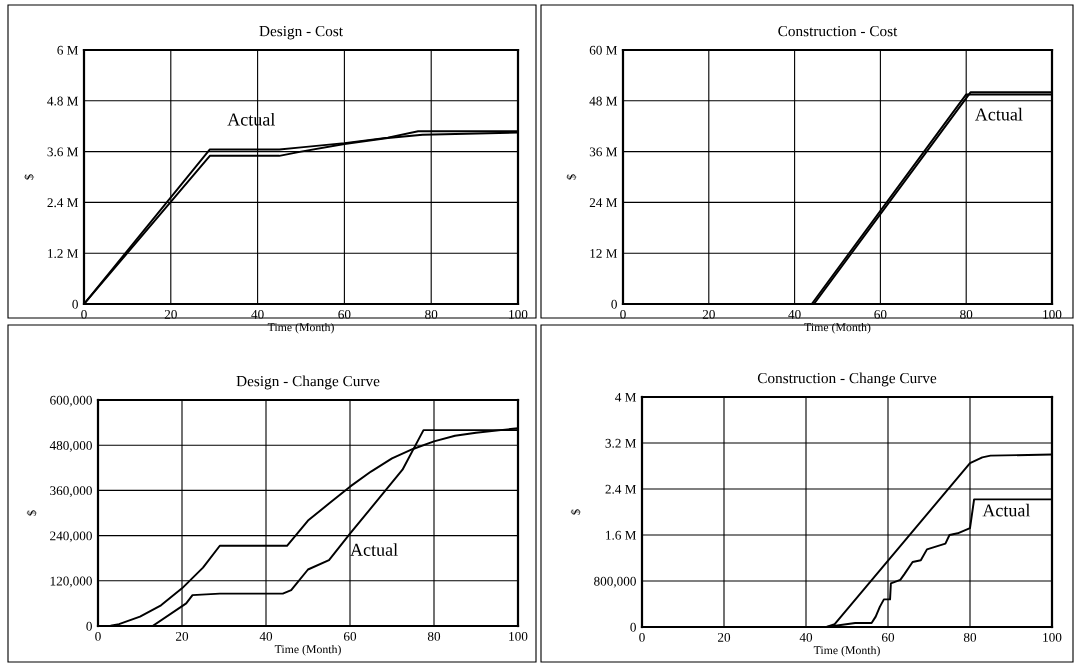 The height and width of the screenshot is (665, 1076). I want to click on y-tick-label: 360,000, so click(71, 492).